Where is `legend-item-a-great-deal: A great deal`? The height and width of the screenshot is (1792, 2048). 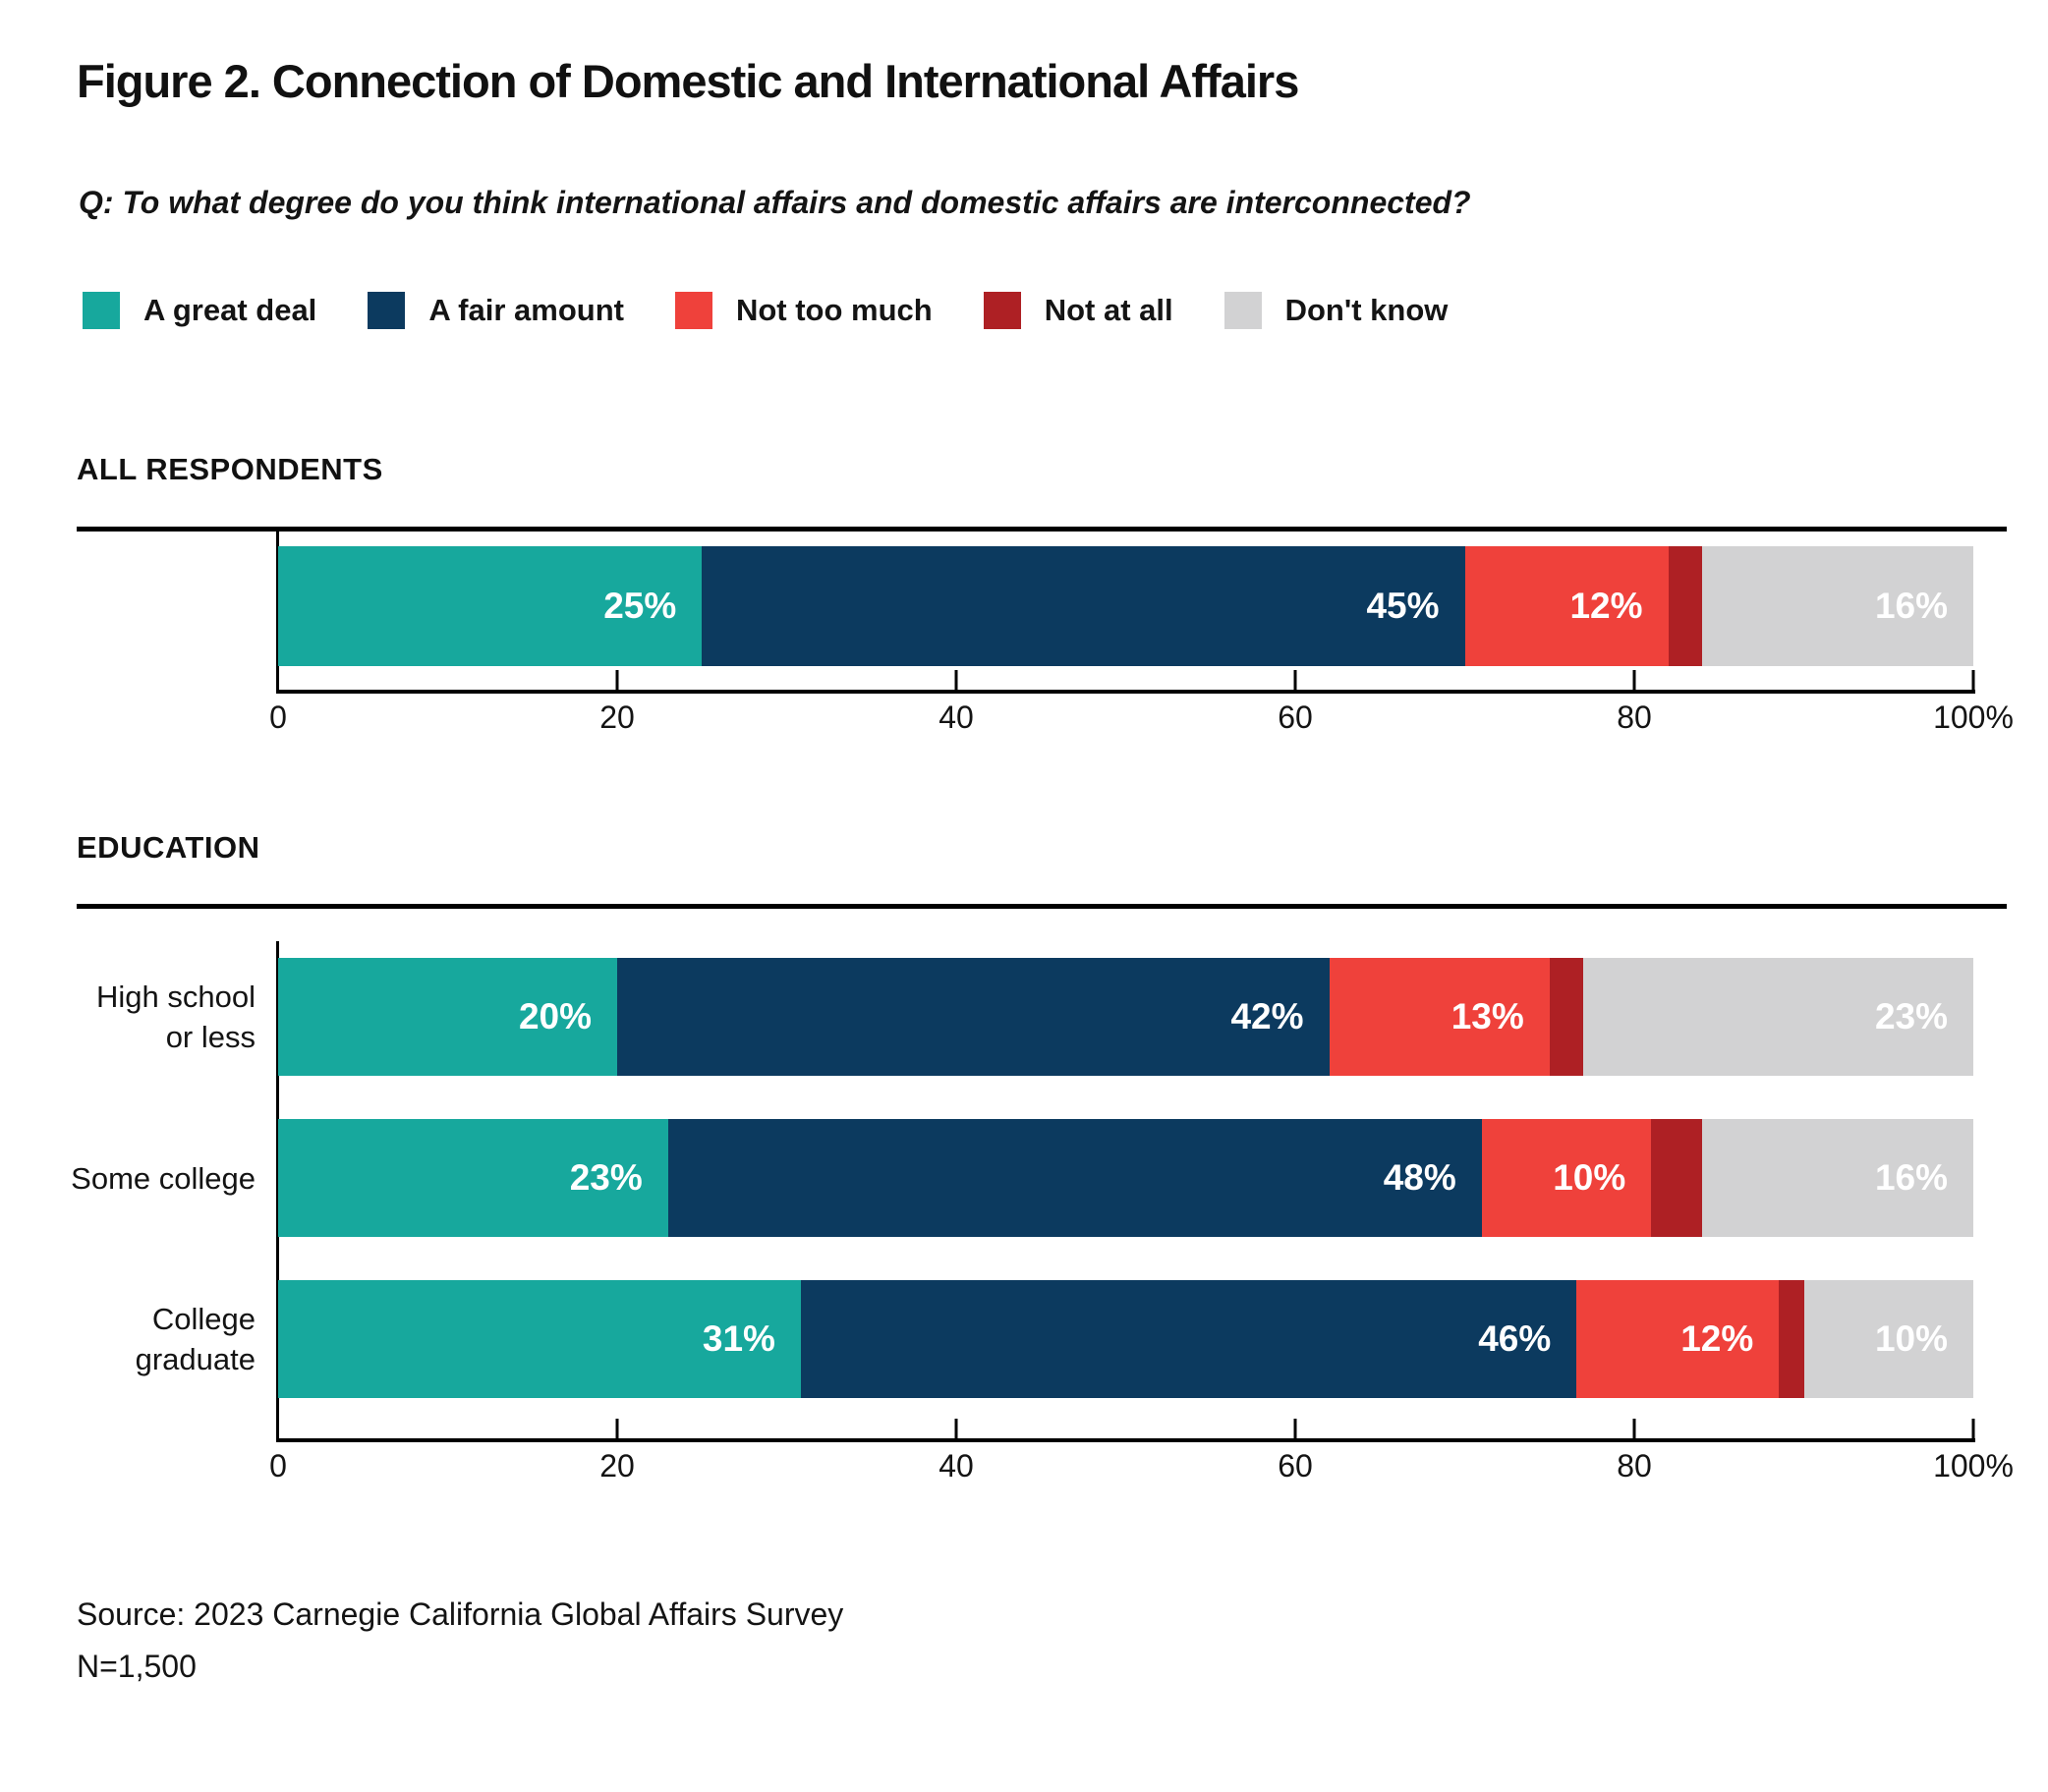
legend-item-a-great-deal: A great deal is located at coordinates (199, 310).